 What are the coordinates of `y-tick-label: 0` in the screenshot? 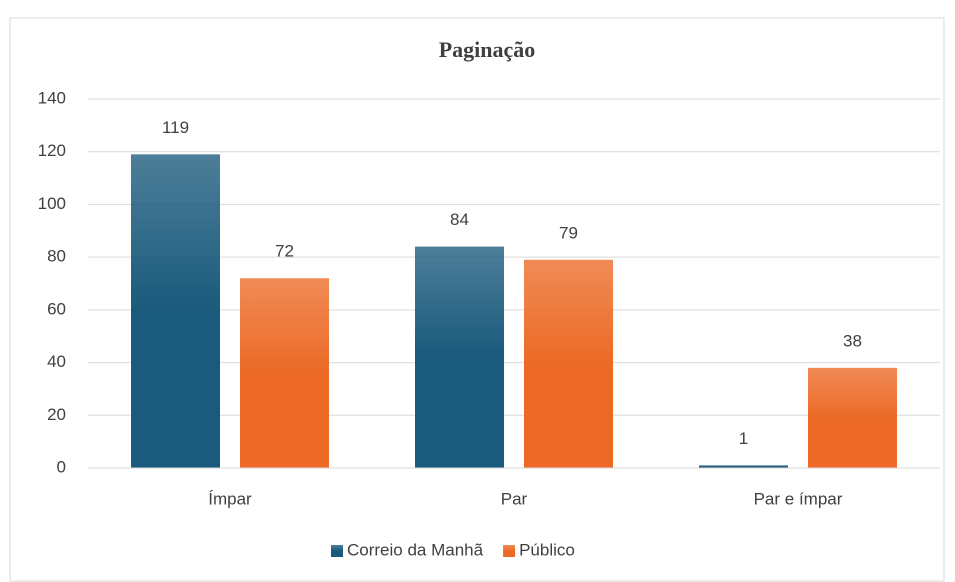 It's located at (61, 466).